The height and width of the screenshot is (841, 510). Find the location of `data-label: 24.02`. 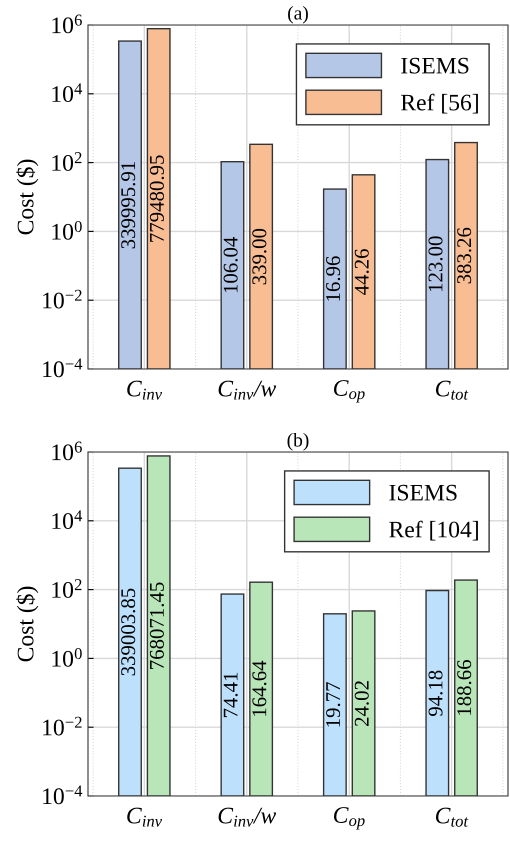

data-label: 24.02 is located at coordinates (361, 703).